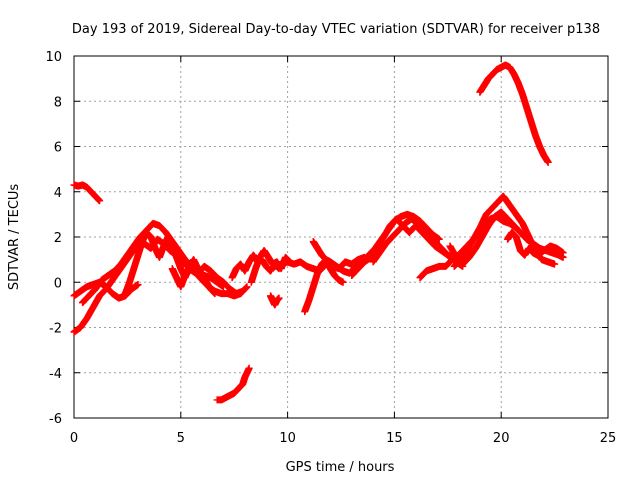 Image resolution: width=640 pixels, height=480 pixels. Describe the element at coordinates (535, 243) in the screenshot. I see `series-arc-s-markers` at that location.